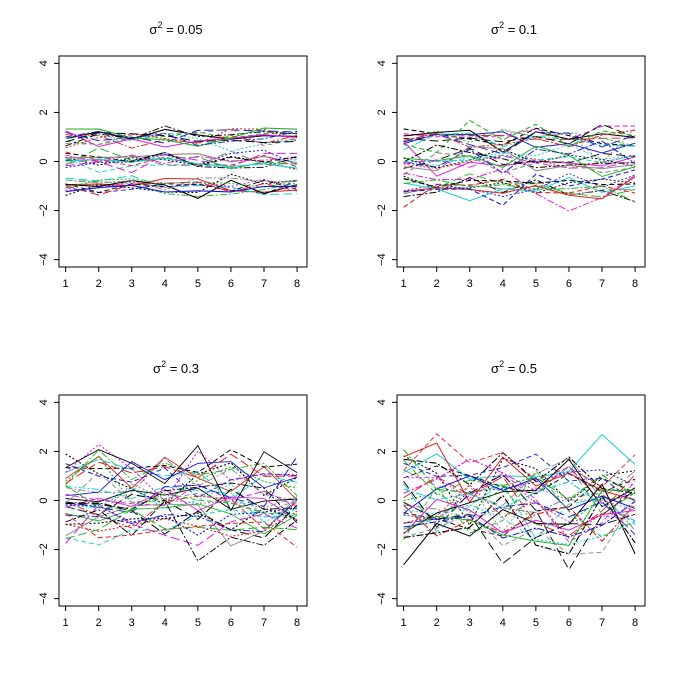  I want to click on title-value: = 0.1, so click(520, 29).